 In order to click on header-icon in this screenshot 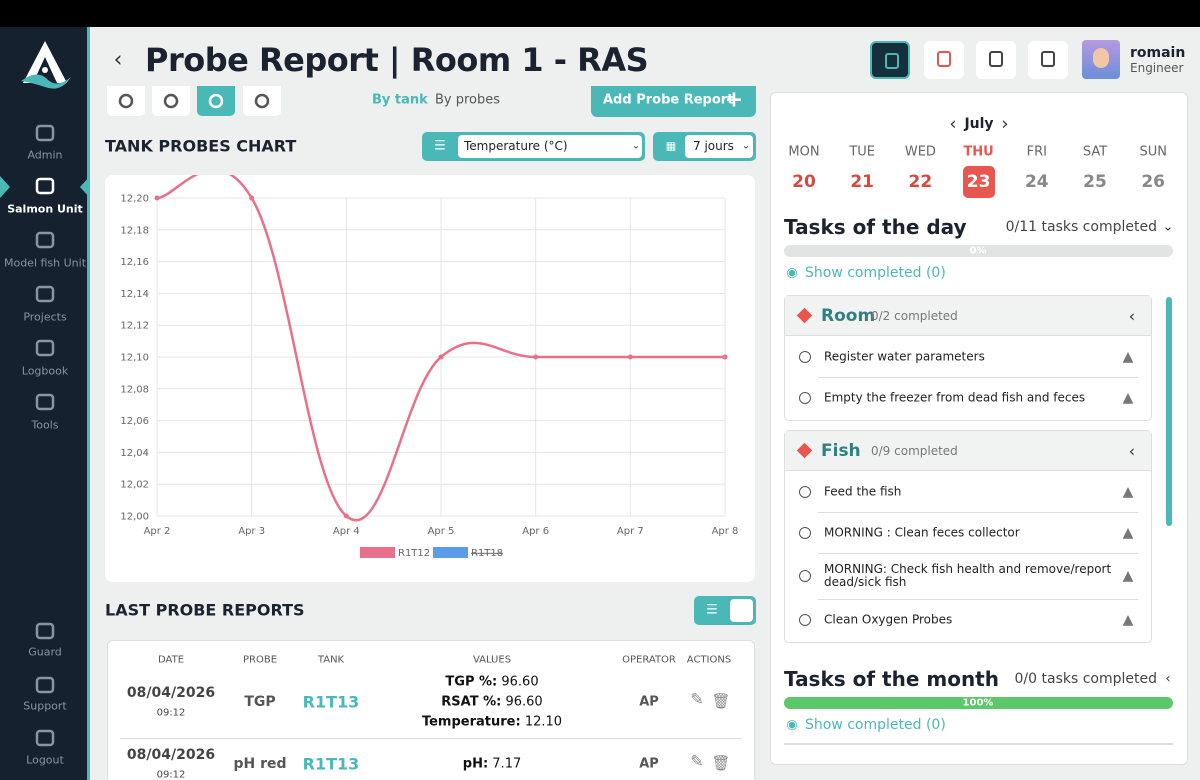, I will do `click(944, 59)`.